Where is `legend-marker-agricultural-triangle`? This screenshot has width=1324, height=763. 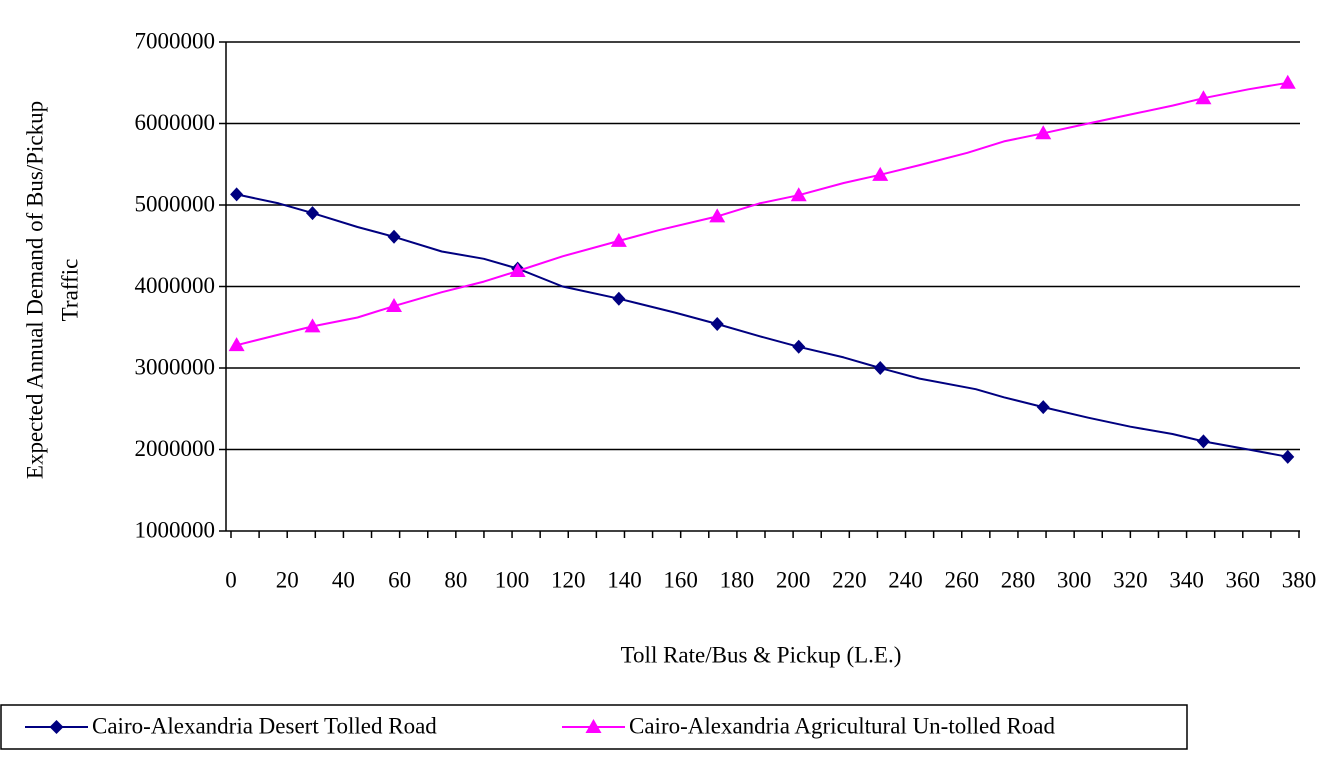 legend-marker-agricultural-triangle is located at coordinates (593, 726).